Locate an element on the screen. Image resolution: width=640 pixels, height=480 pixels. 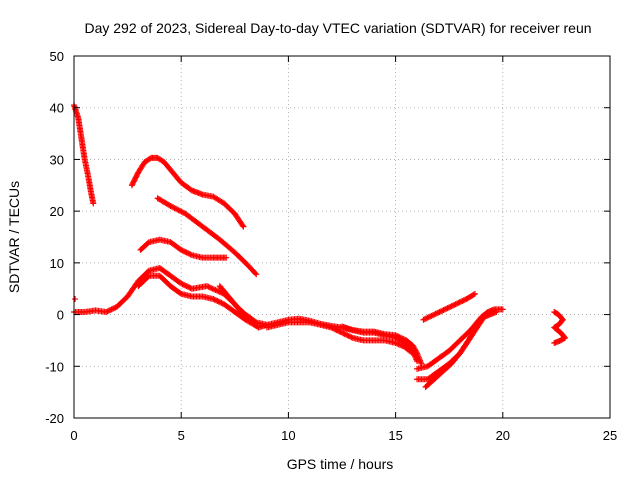
y-tick-label: 10 is located at coordinates (57, 263).